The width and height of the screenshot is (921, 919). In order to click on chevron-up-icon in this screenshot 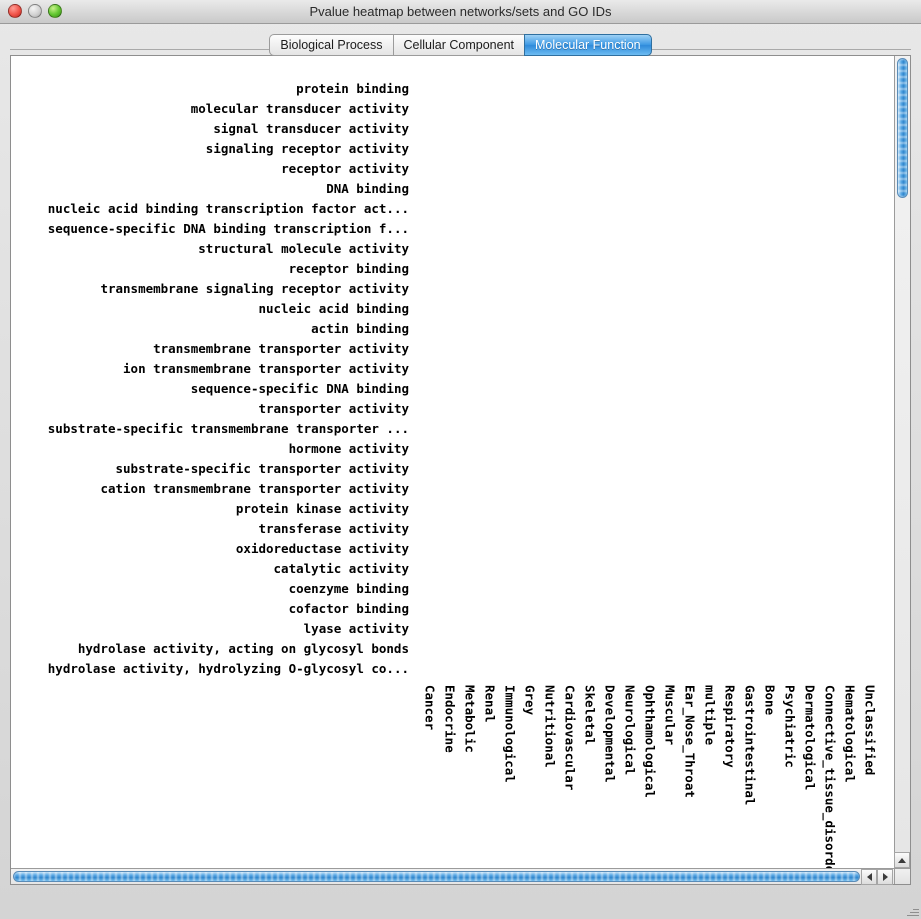, I will do `click(902, 860)`.